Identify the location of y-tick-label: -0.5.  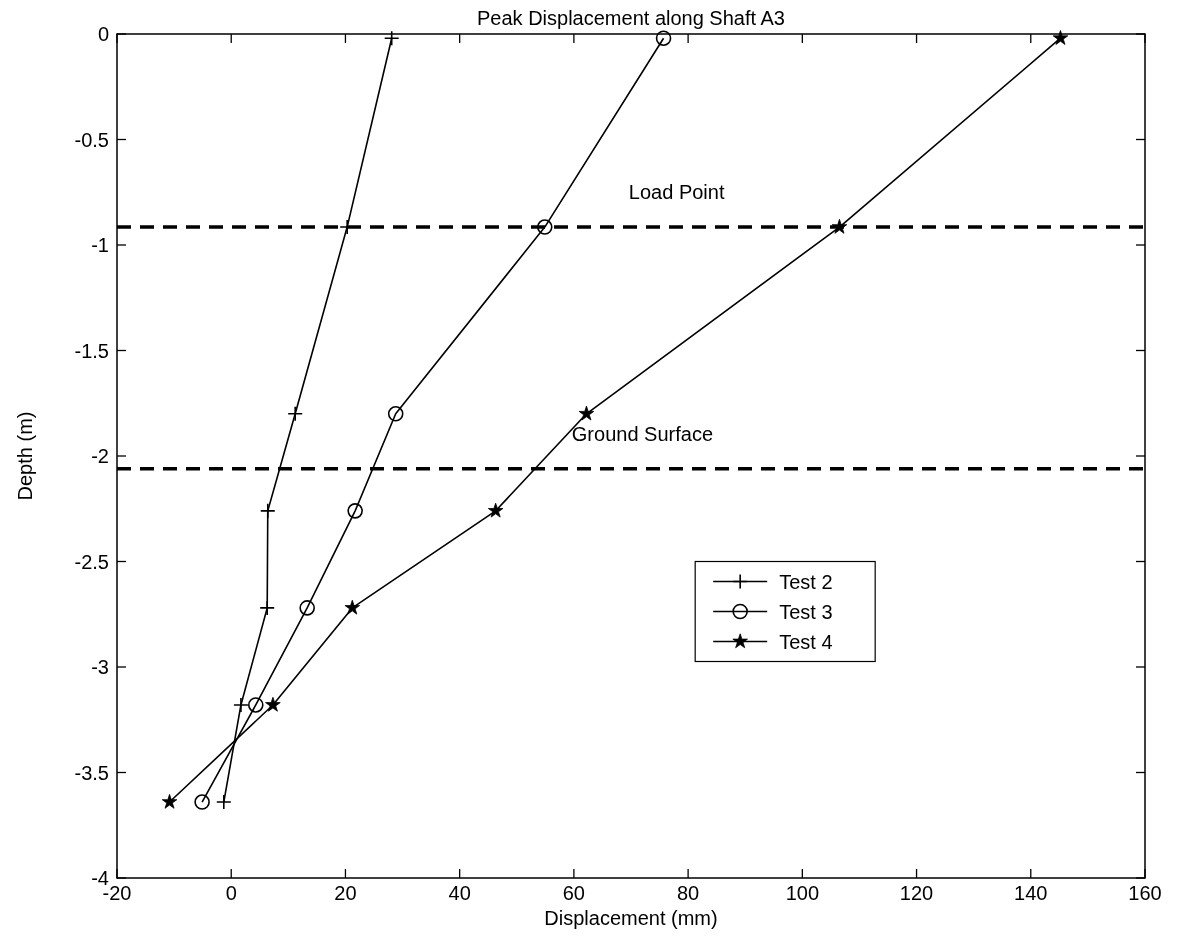
(91, 139).